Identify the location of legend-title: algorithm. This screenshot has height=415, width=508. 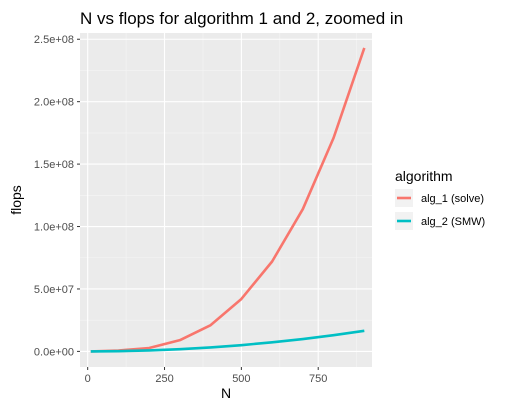
(424, 176).